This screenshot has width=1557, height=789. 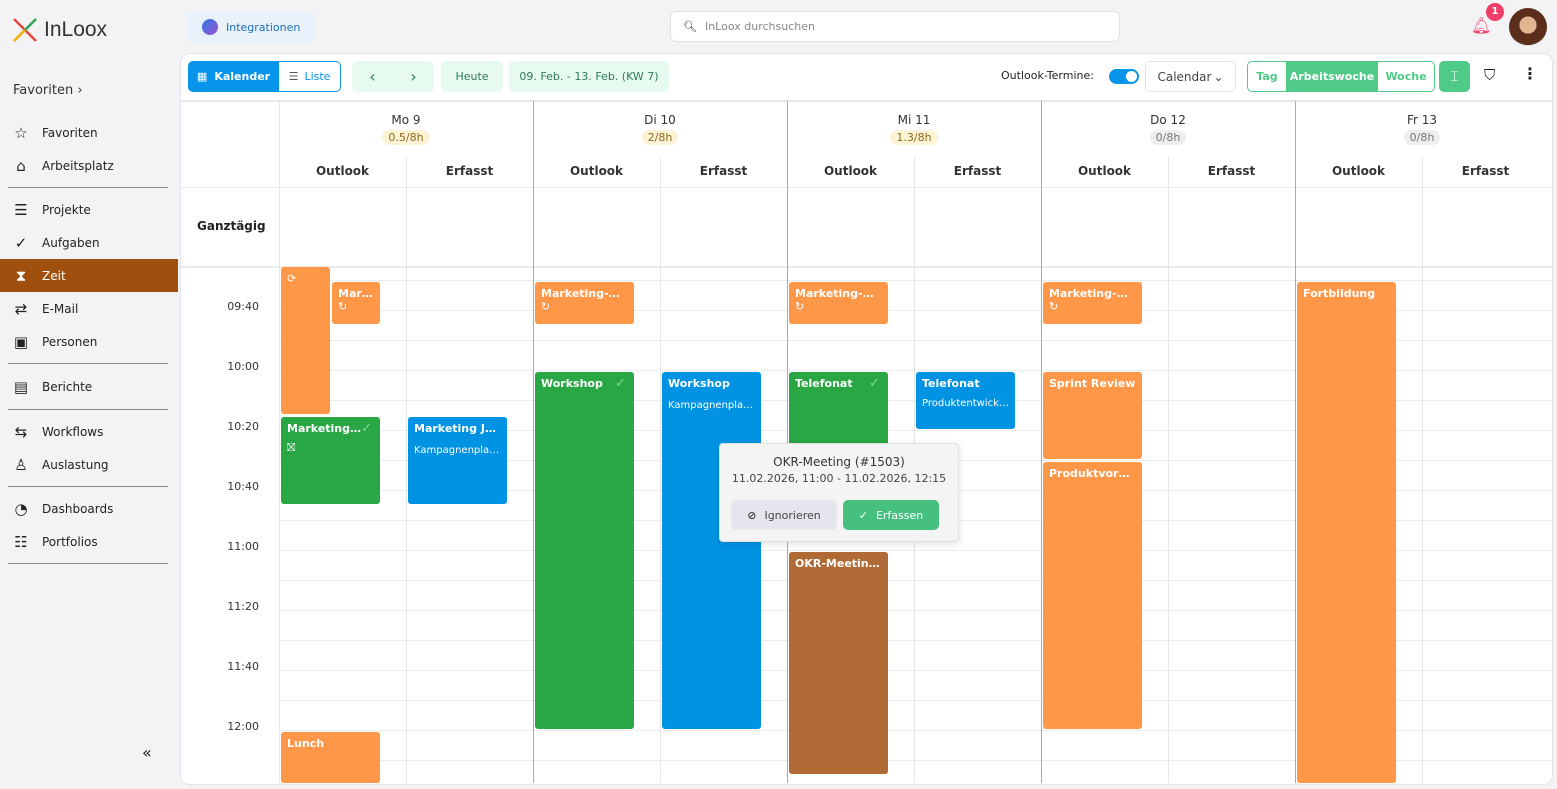 I want to click on chevron-right-icon: ›, so click(x=413, y=76).